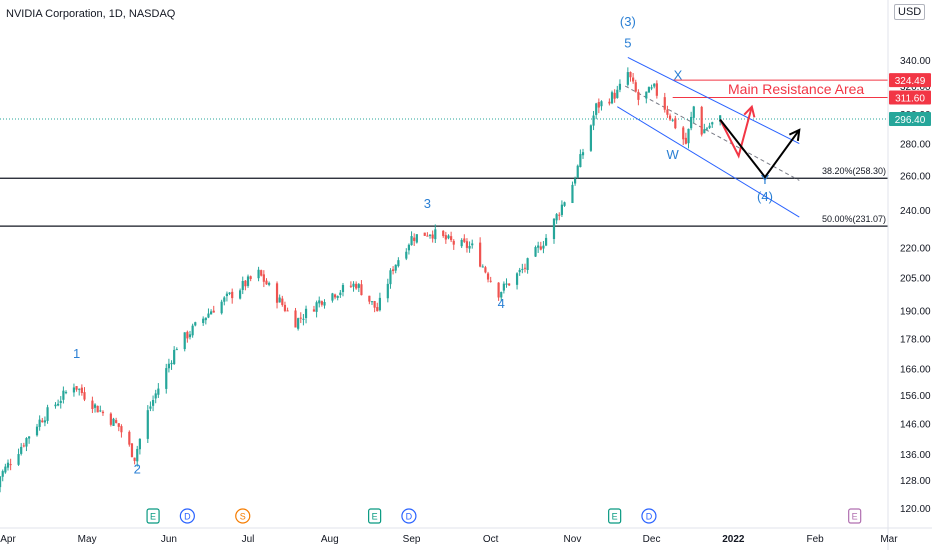 The width and height of the screenshot is (932, 550). What do you see at coordinates (708, 137) in the screenshot?
I see `price-channel` at bounding box center [708, 137].